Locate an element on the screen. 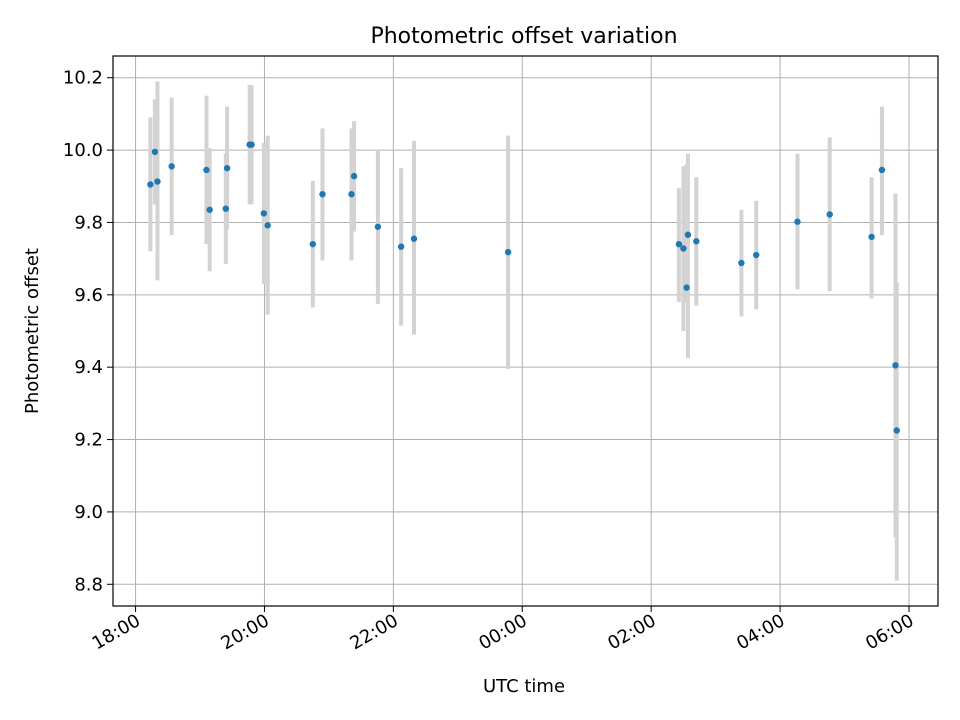 The image size is (960, 720). y-tick-label: 10.2 is located at coordinates (83, 78).